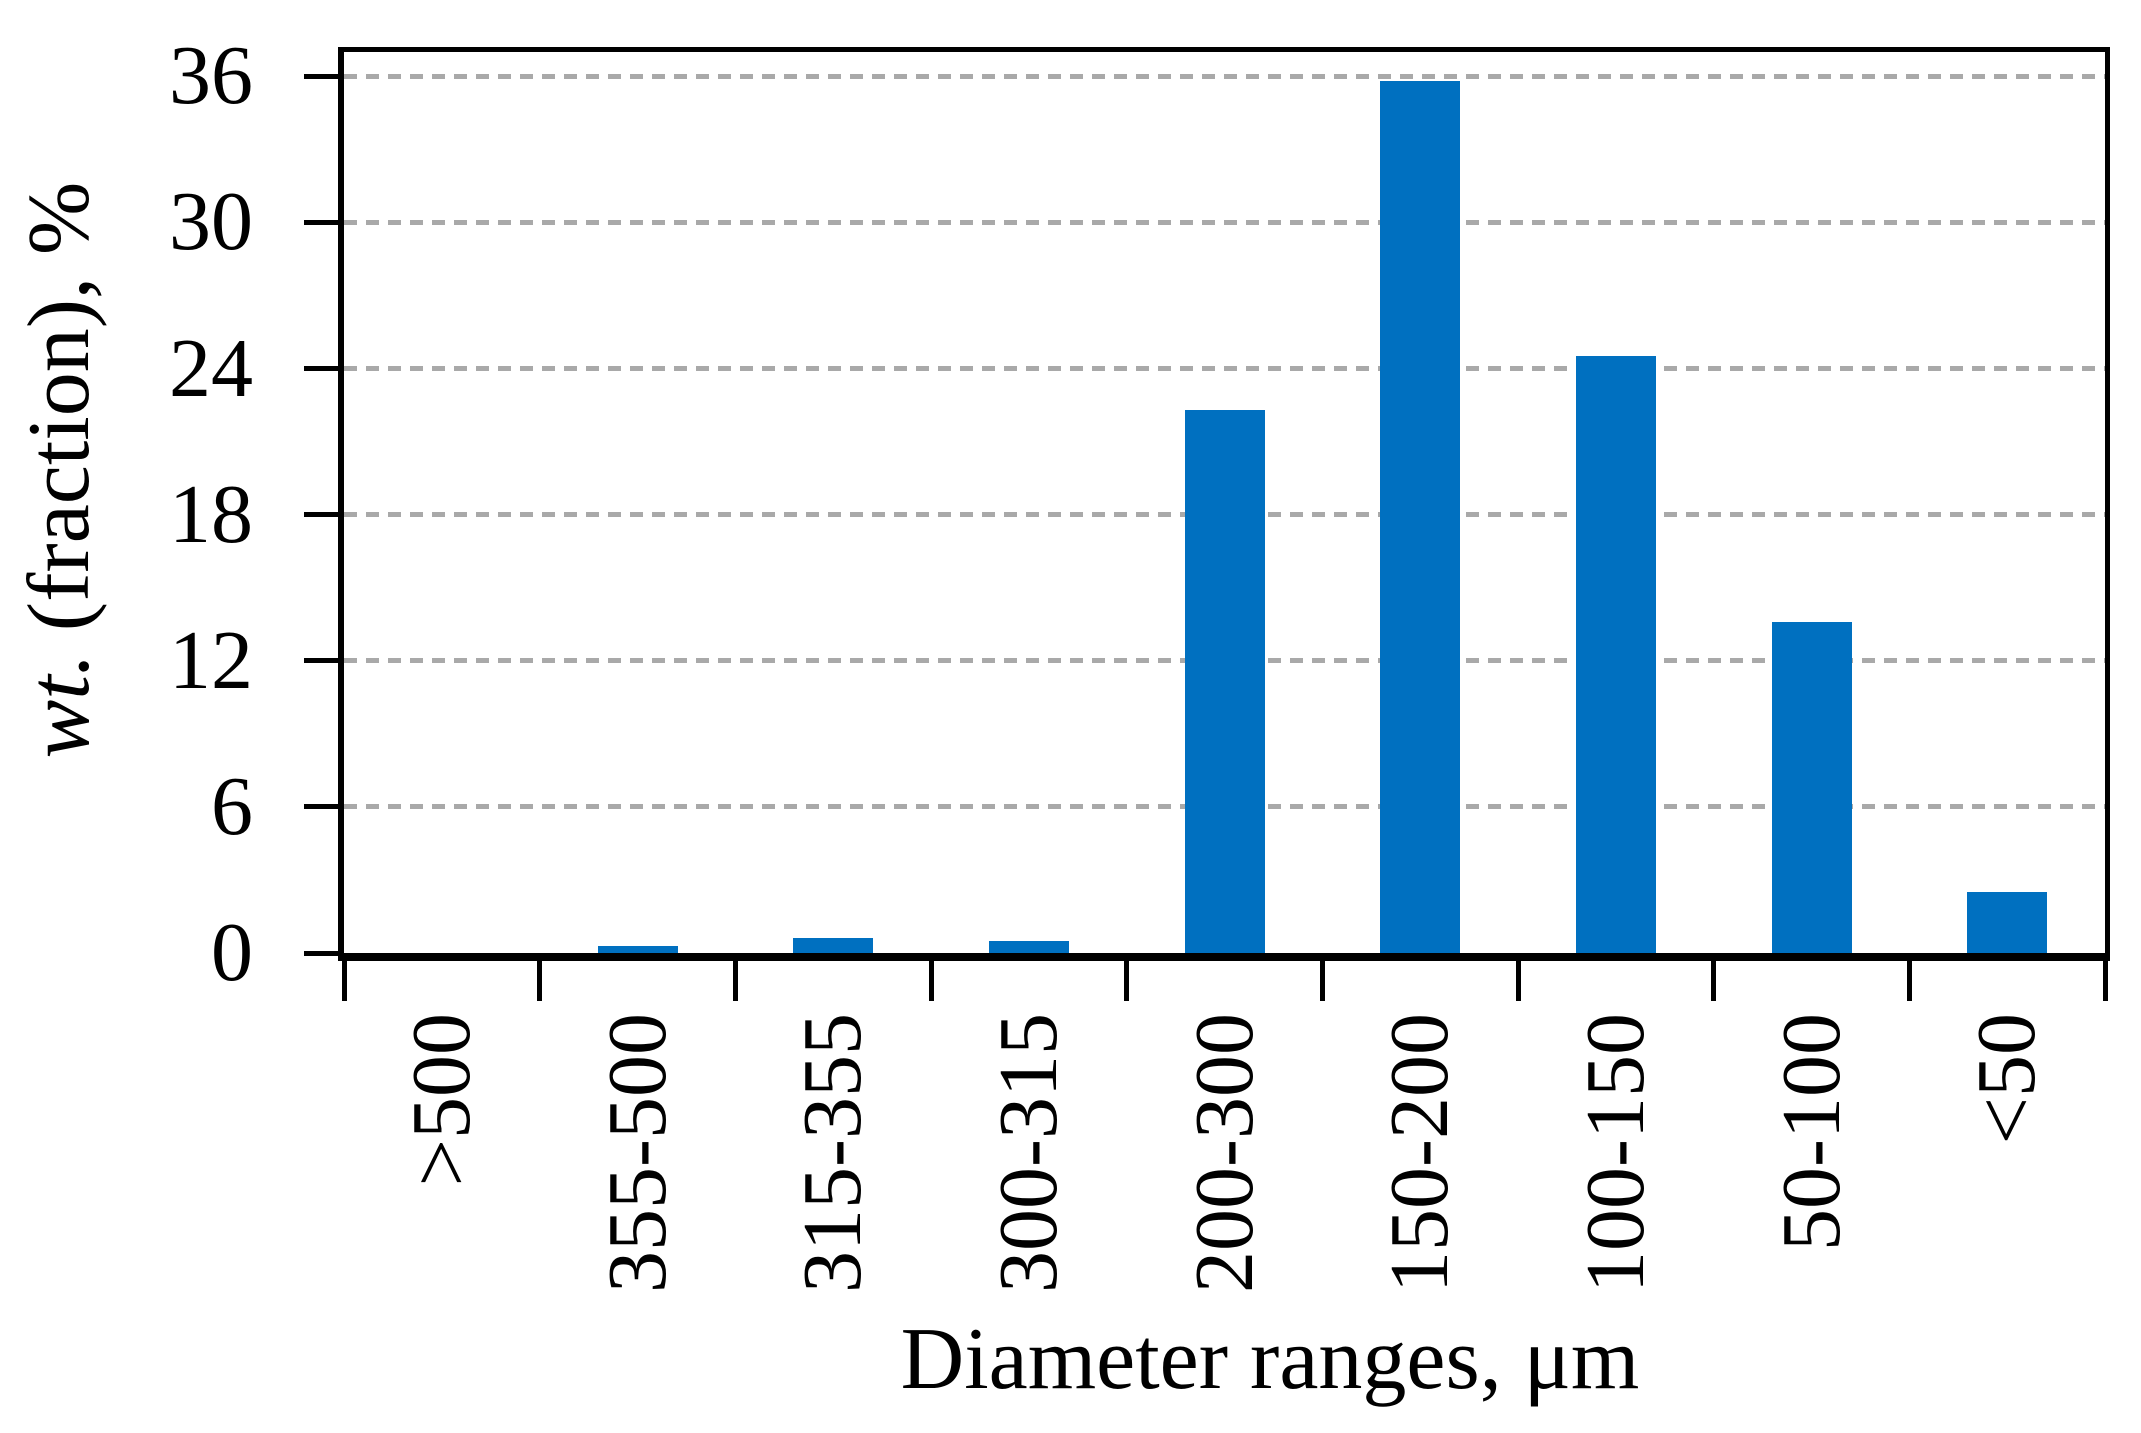  What do you see at coordinates (211, 222) in the screenshot?
I see `y-tick-label: 30` at bounding box center [211, 222].